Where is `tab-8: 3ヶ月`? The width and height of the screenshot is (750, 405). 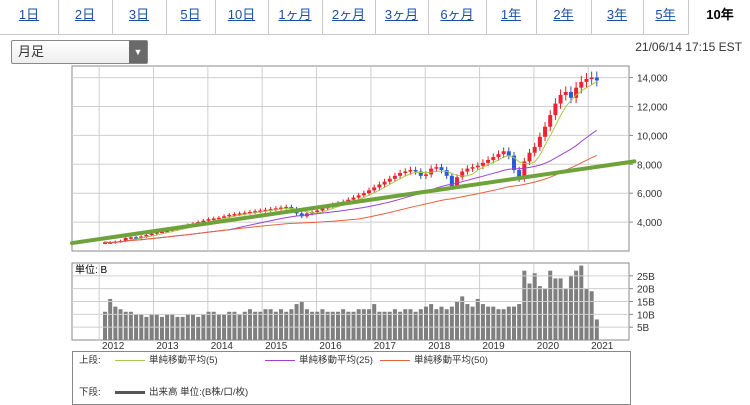
tab-8: 3ヶ月 is located at coordinates (402, 17).